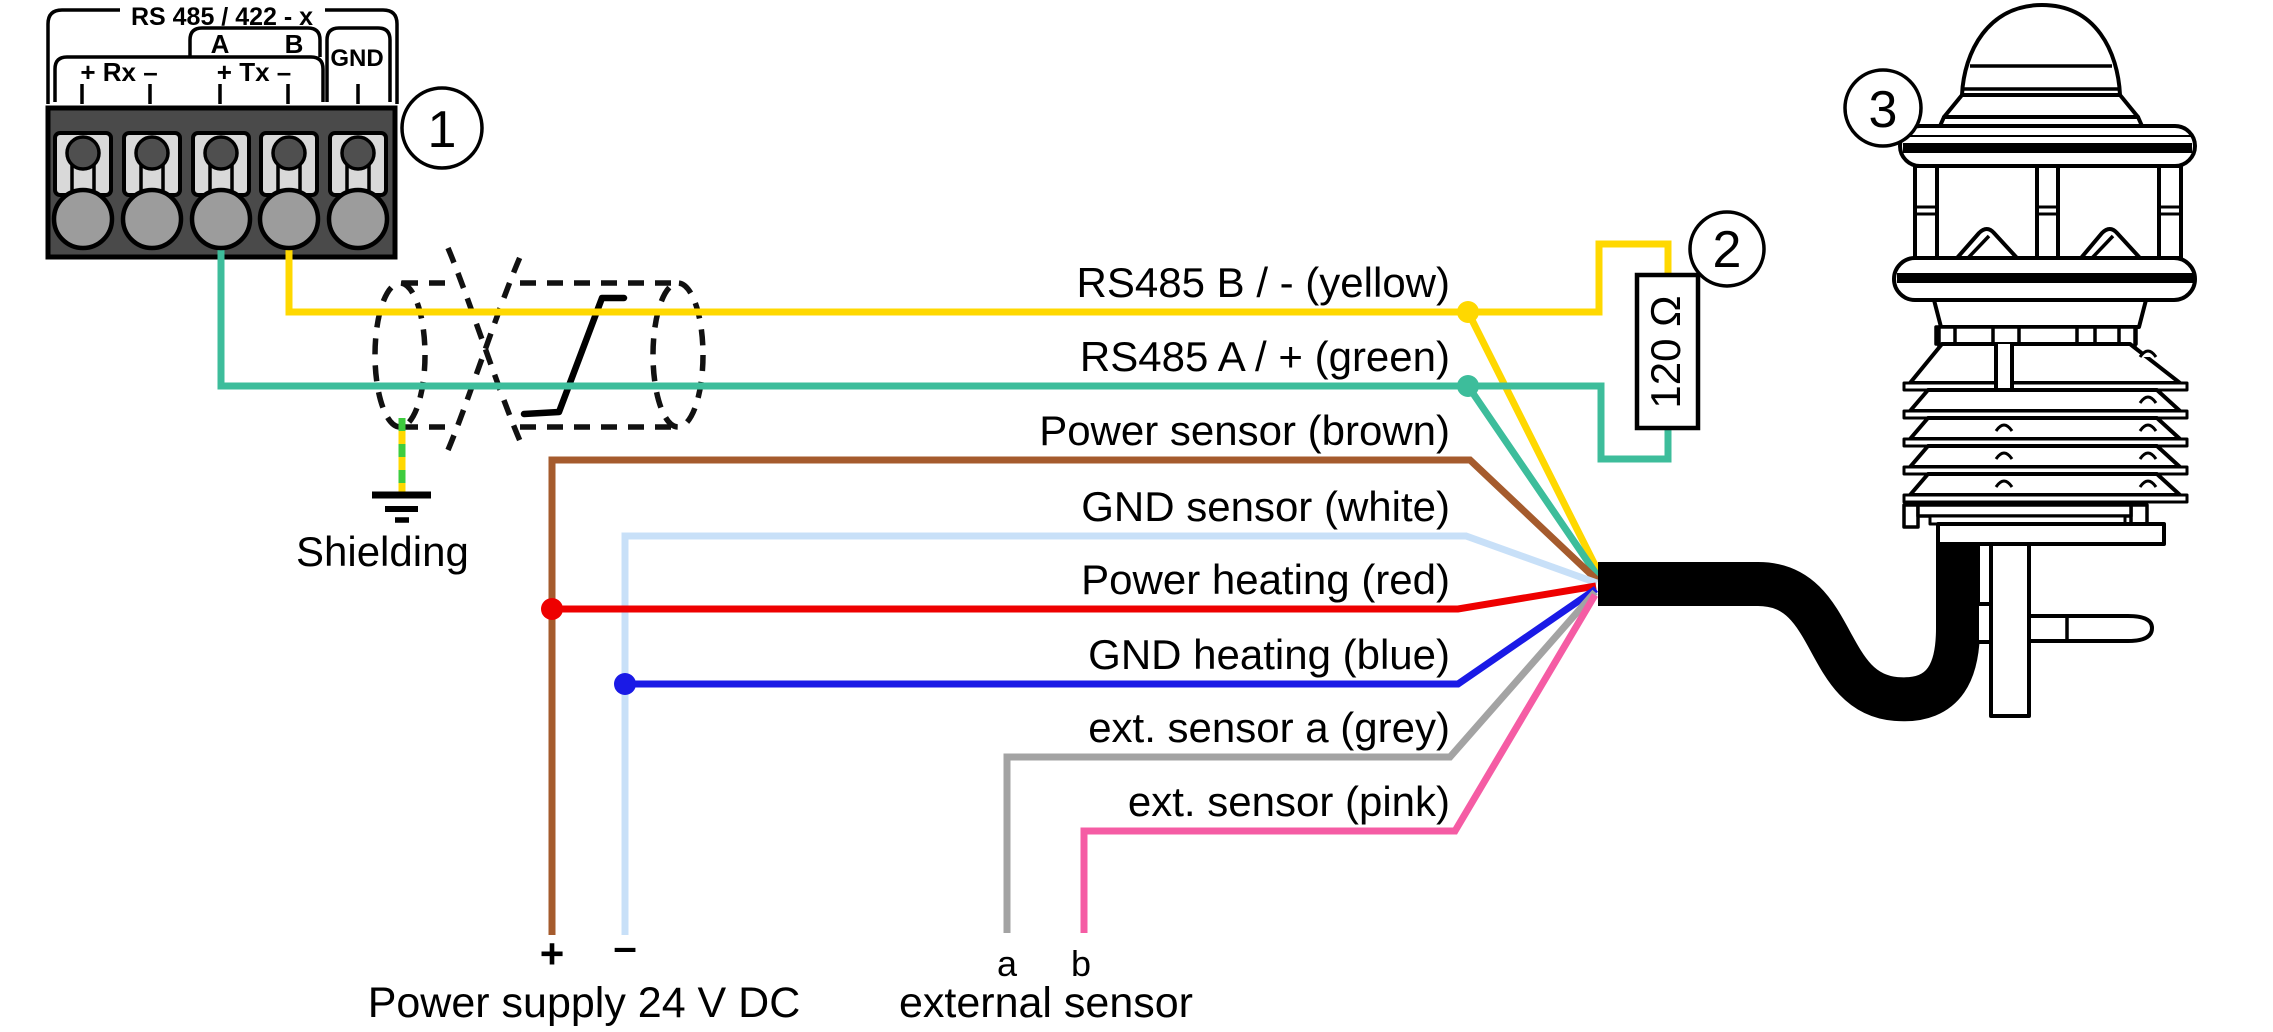  Describe the element at coordinates (189, 78) in the screenshot. I see `bracket-rxtx` at that location.